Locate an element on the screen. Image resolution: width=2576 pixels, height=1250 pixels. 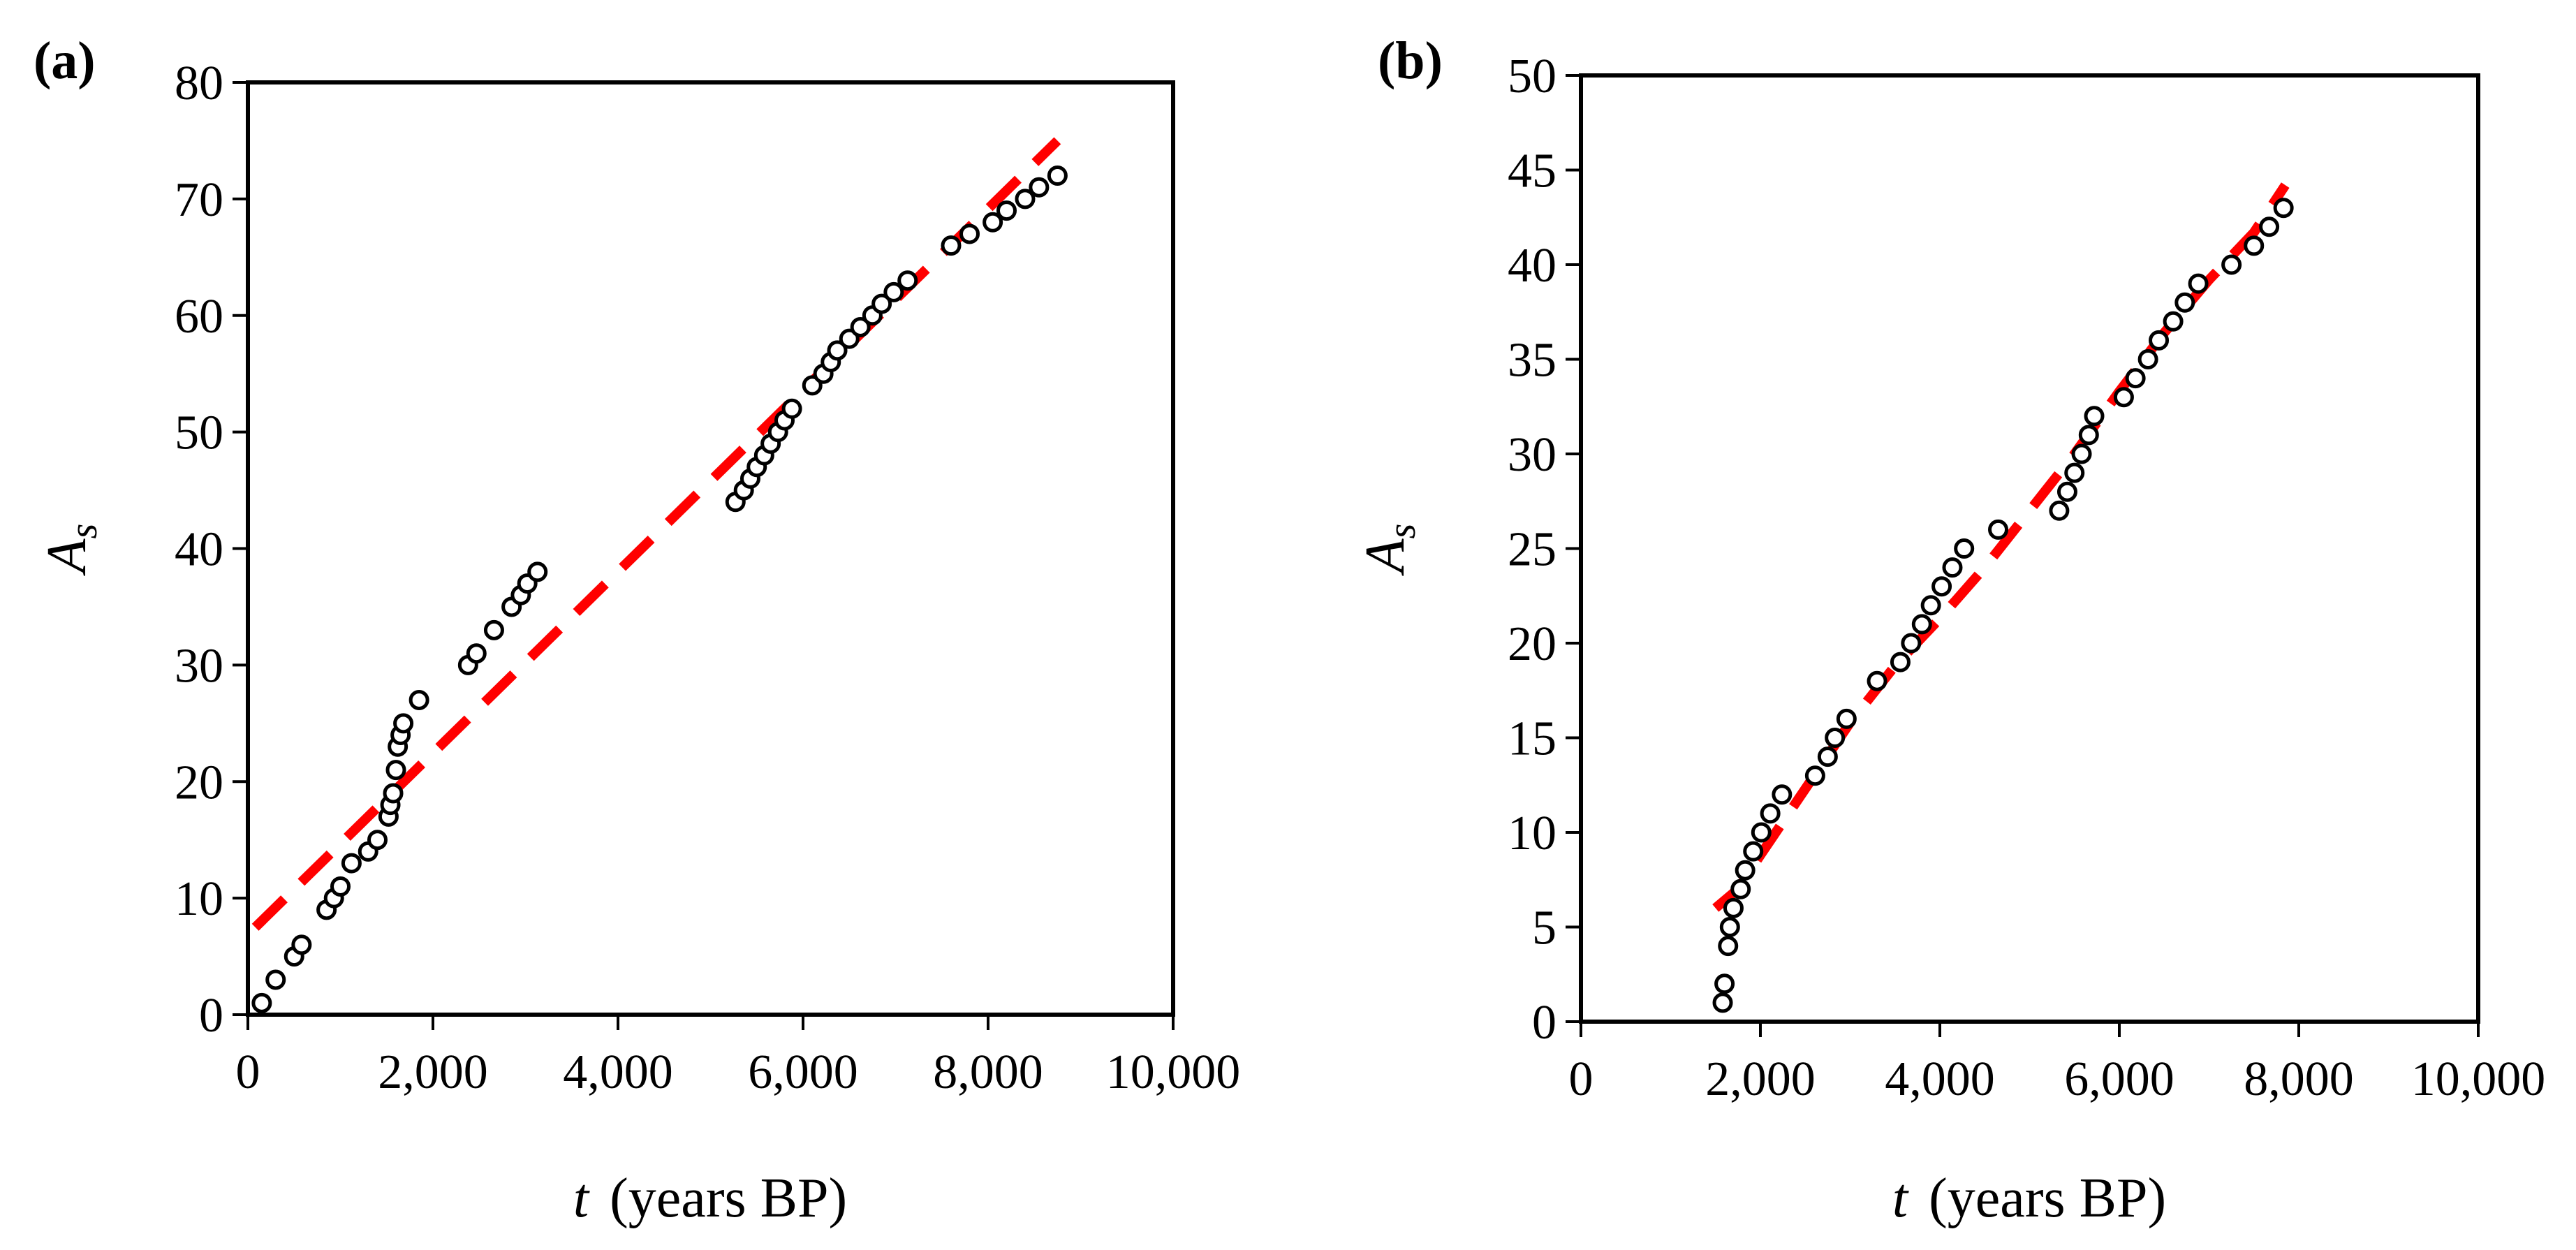
y-axis-ticks-b: 0 5 10 15 20 25 30 35 40 45 50 is located at coordinates (1544, 550).